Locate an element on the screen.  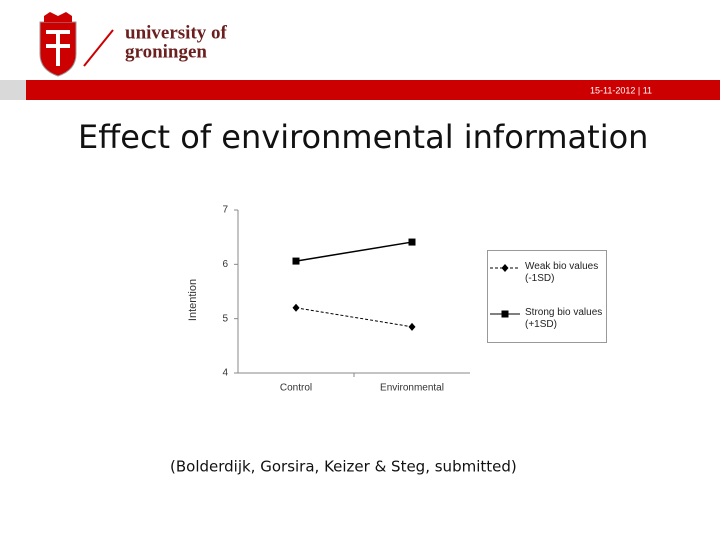
logo-text: groningen is located at coordinates (166, 51).